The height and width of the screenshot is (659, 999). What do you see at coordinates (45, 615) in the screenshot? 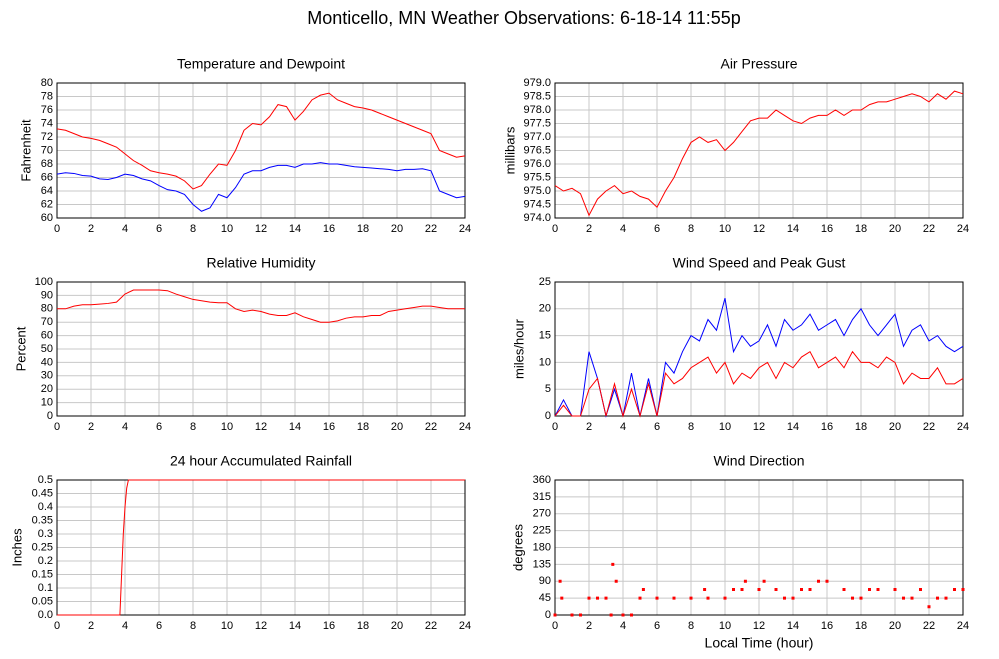
I see `y-tick-label: 0.0` at bounding box center [45, 615].